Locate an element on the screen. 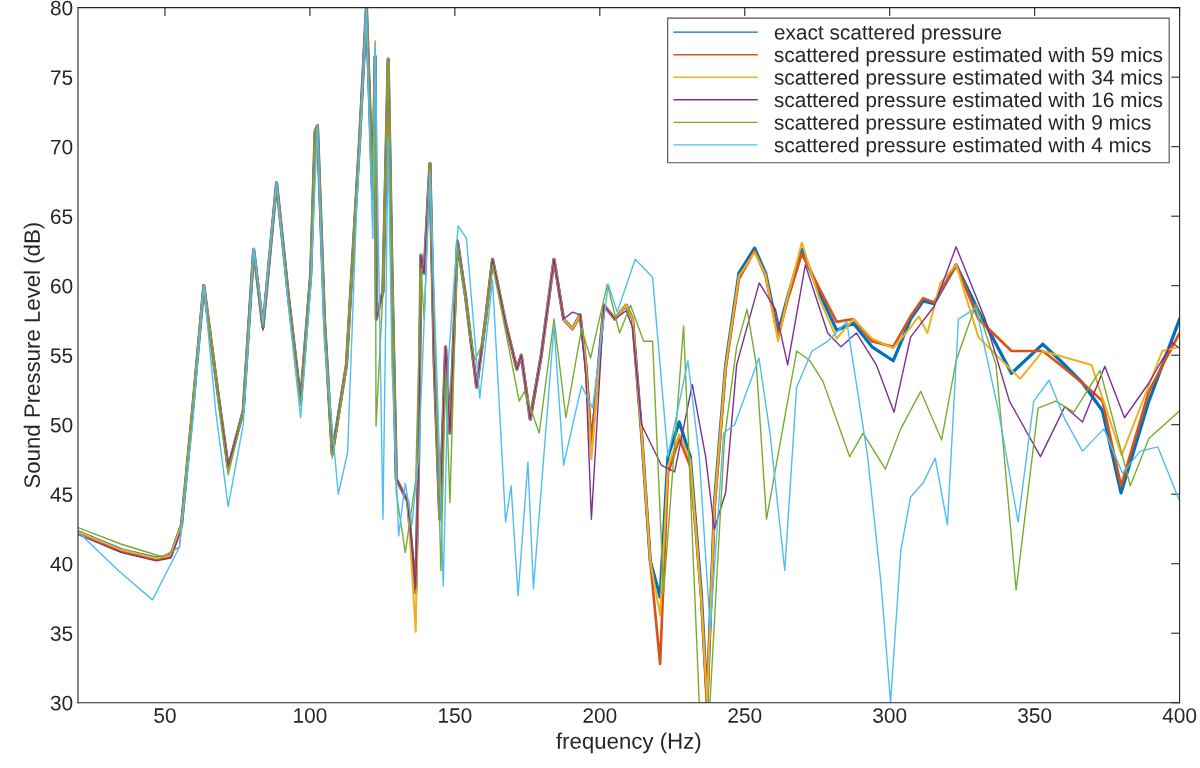 The image size is (1200, 768). y-tick-label: 50 is located at coordinates (61, 425).